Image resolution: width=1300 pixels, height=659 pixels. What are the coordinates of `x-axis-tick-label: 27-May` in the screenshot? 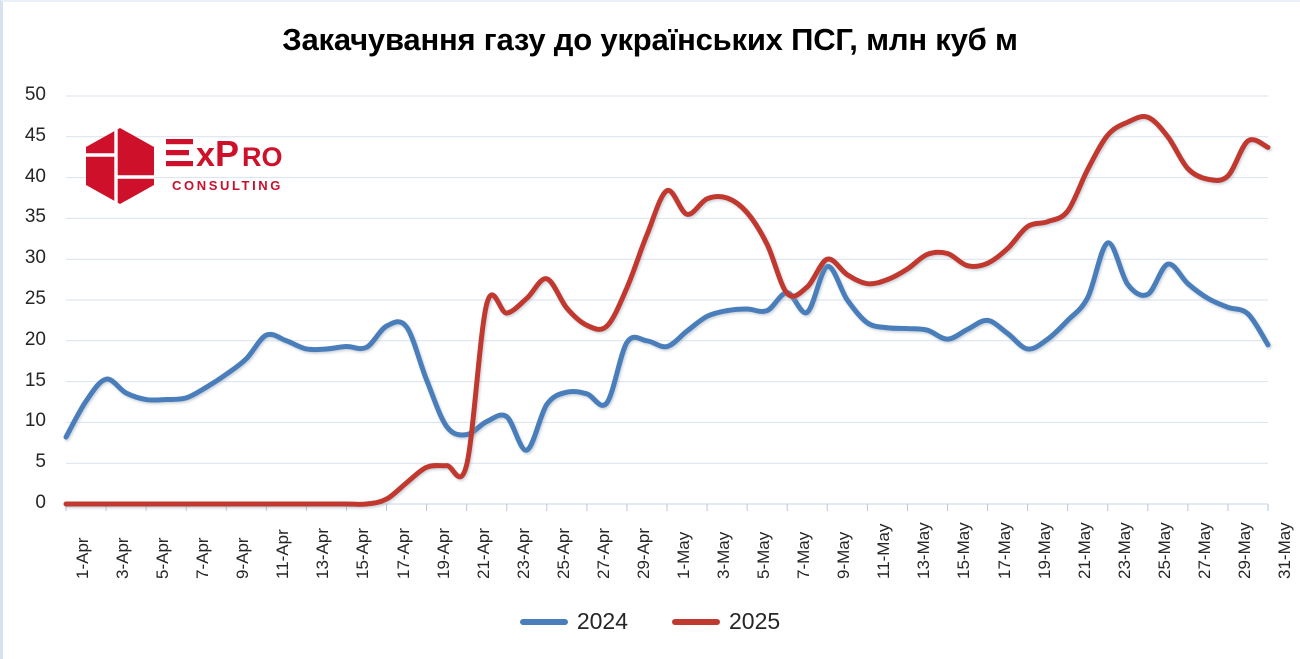 It's located at (1204, 550).